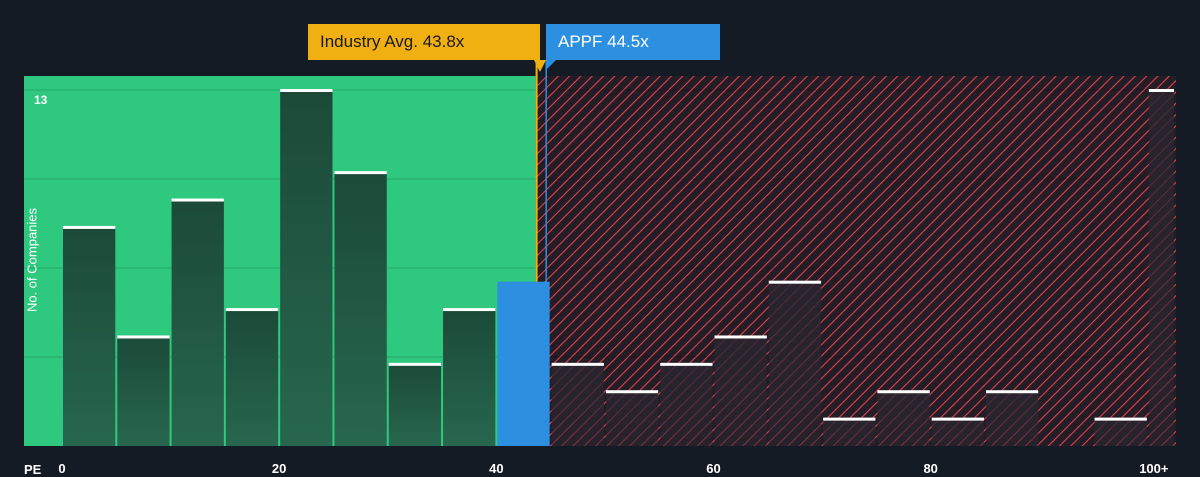 Image resolution: width=1200 pixels, height=477 pixels. What do you see at coordinates (496, 468) in the screenshot?
I see `x-tick-label: 40` at bounding box center [496, 468].